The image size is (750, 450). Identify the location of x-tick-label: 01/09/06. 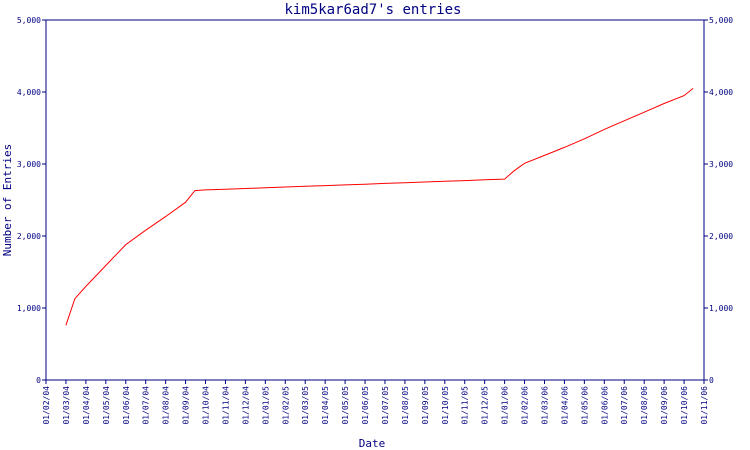
(664, 405).